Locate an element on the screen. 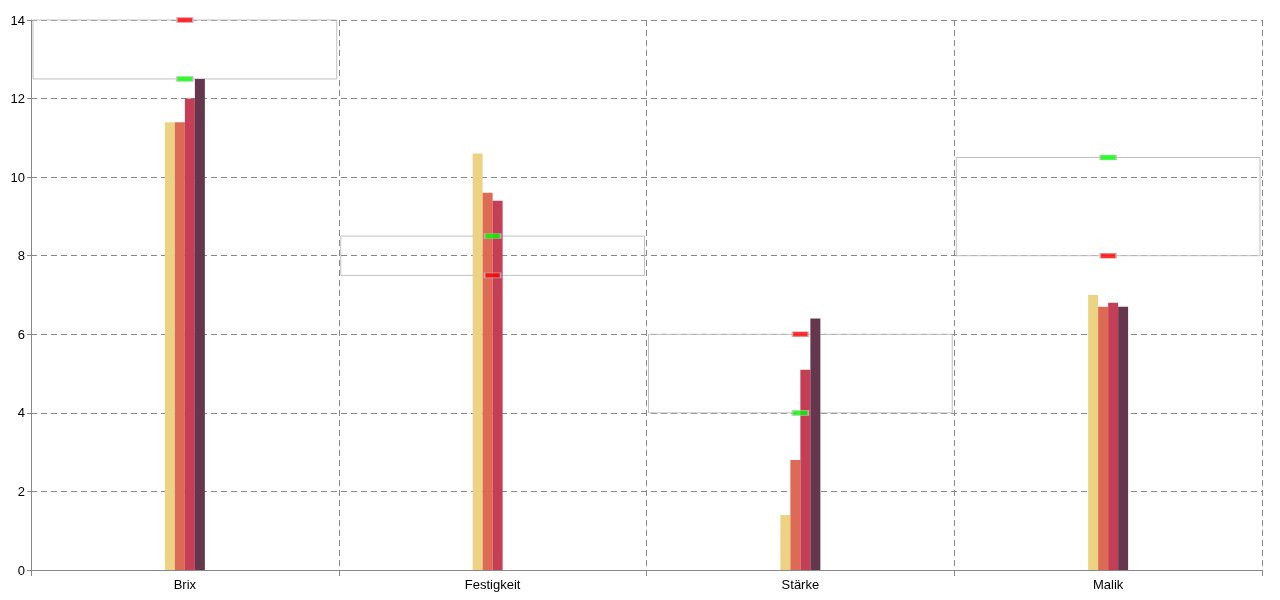  x-tick-label: Brix is located at coordinates (185, 584).